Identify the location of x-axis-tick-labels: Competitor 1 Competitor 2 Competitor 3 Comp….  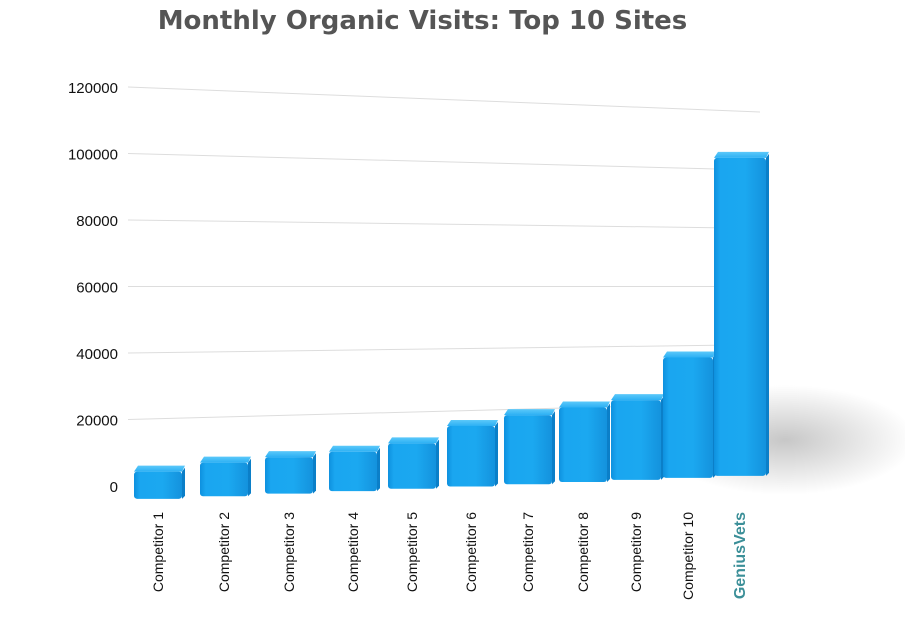
(449, 556).